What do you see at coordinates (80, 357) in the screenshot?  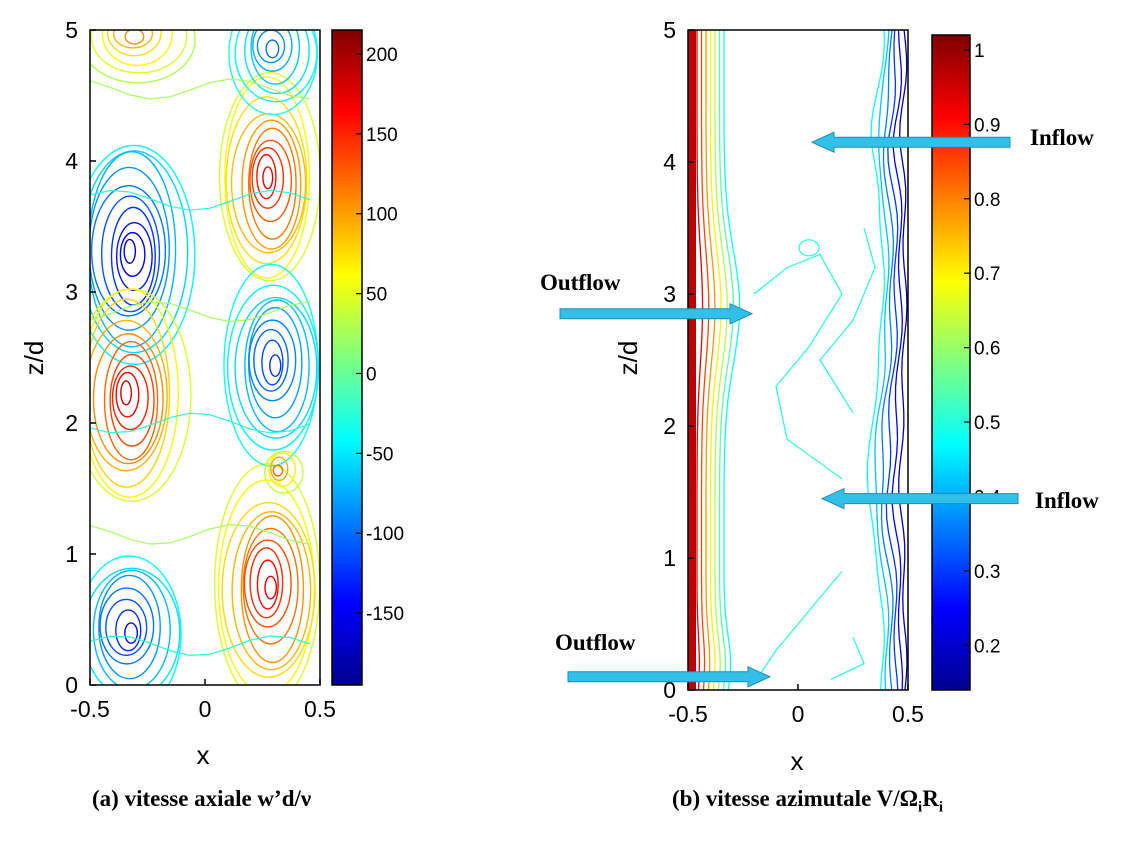 I see `y-ticks-a: 0 1 2 3 4 5` at bounding box center [80, 357].